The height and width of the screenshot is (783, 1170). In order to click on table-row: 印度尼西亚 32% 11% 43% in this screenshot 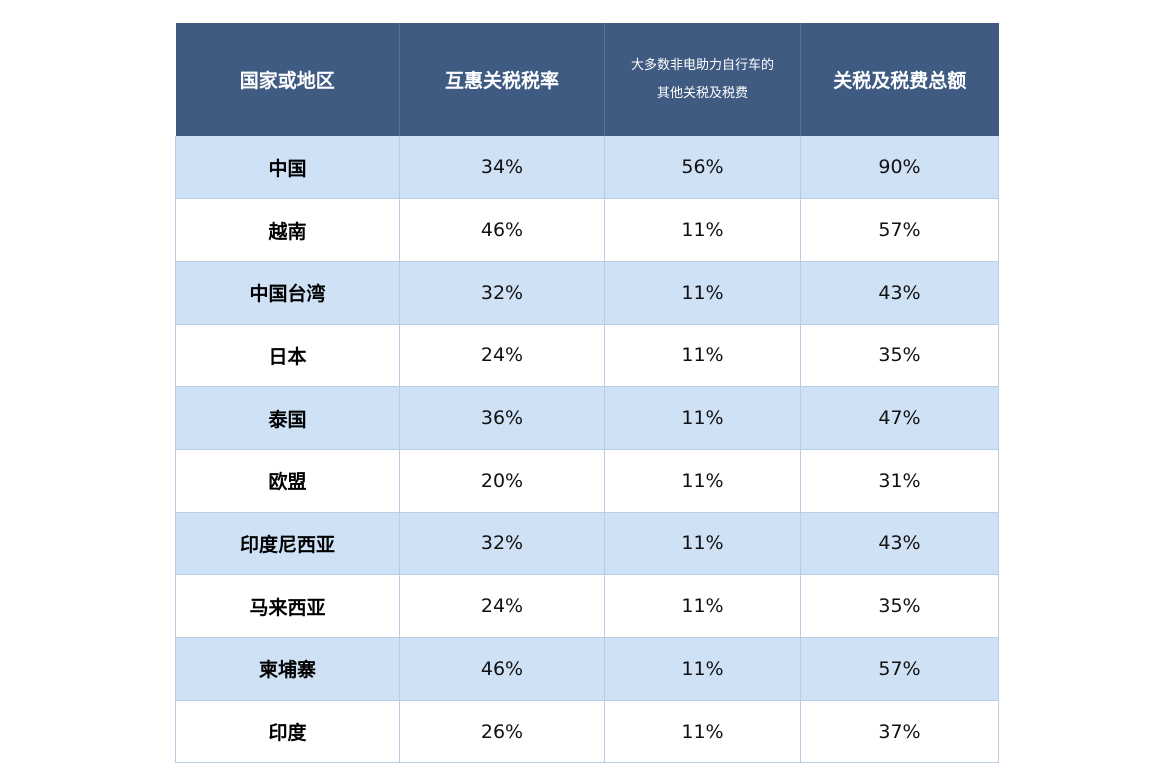, I will do `click(587, 544)`.